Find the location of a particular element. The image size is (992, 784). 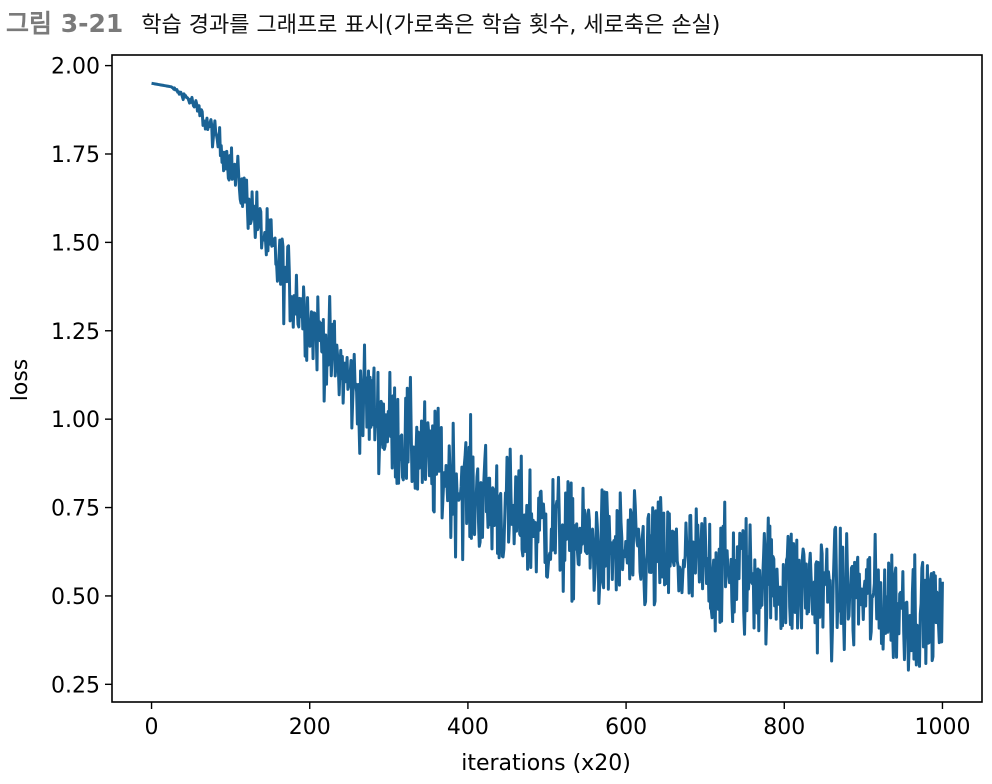

x-axis: 0 200 400 600 800 1000 is located at coordinates (557, 721).